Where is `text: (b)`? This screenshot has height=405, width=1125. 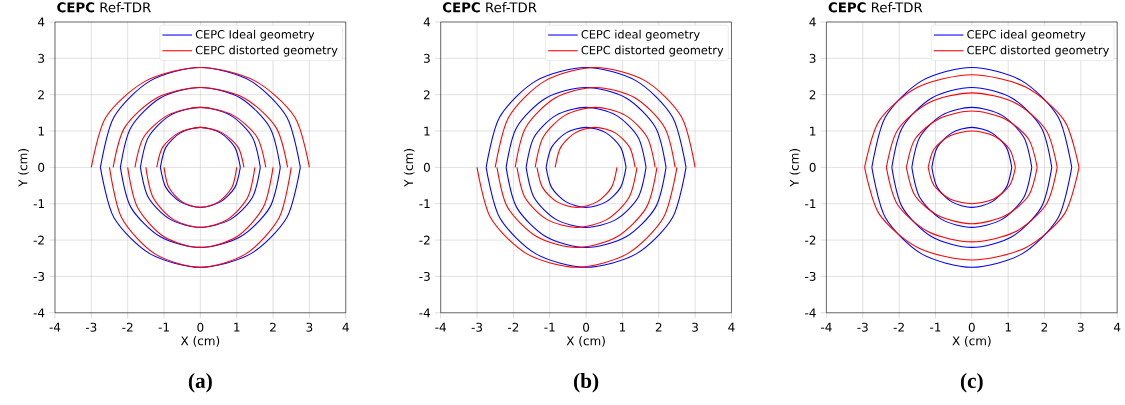
text: (b) is located at coordinates (586, 383).